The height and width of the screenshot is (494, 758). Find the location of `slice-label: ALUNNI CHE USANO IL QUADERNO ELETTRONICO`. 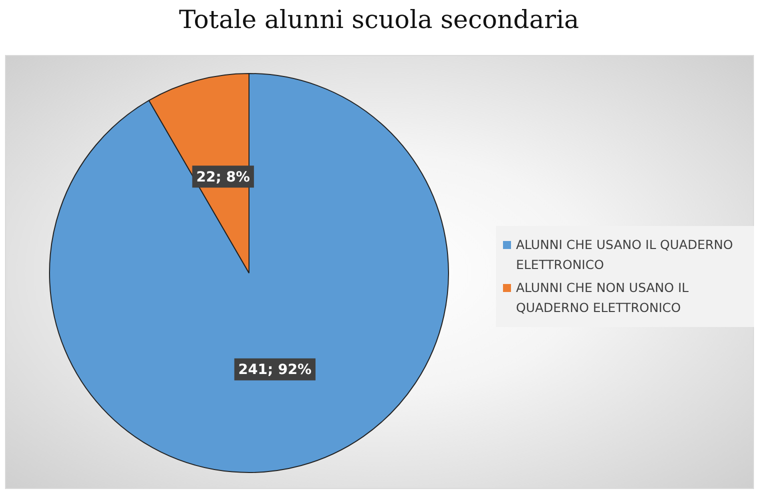

slice-label: ALUNNI CHE USANO IL QUADERNO ELETTRONICO is located at coordinates (625, 255).